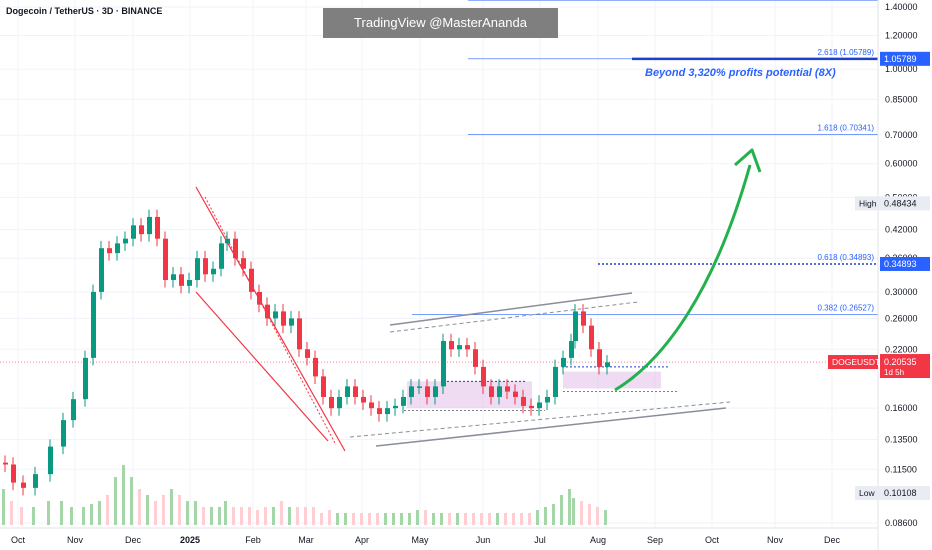 The height and width of the screenshot is (550, 932). I want to click on x-tick-label: Jun, so click(483, 540).